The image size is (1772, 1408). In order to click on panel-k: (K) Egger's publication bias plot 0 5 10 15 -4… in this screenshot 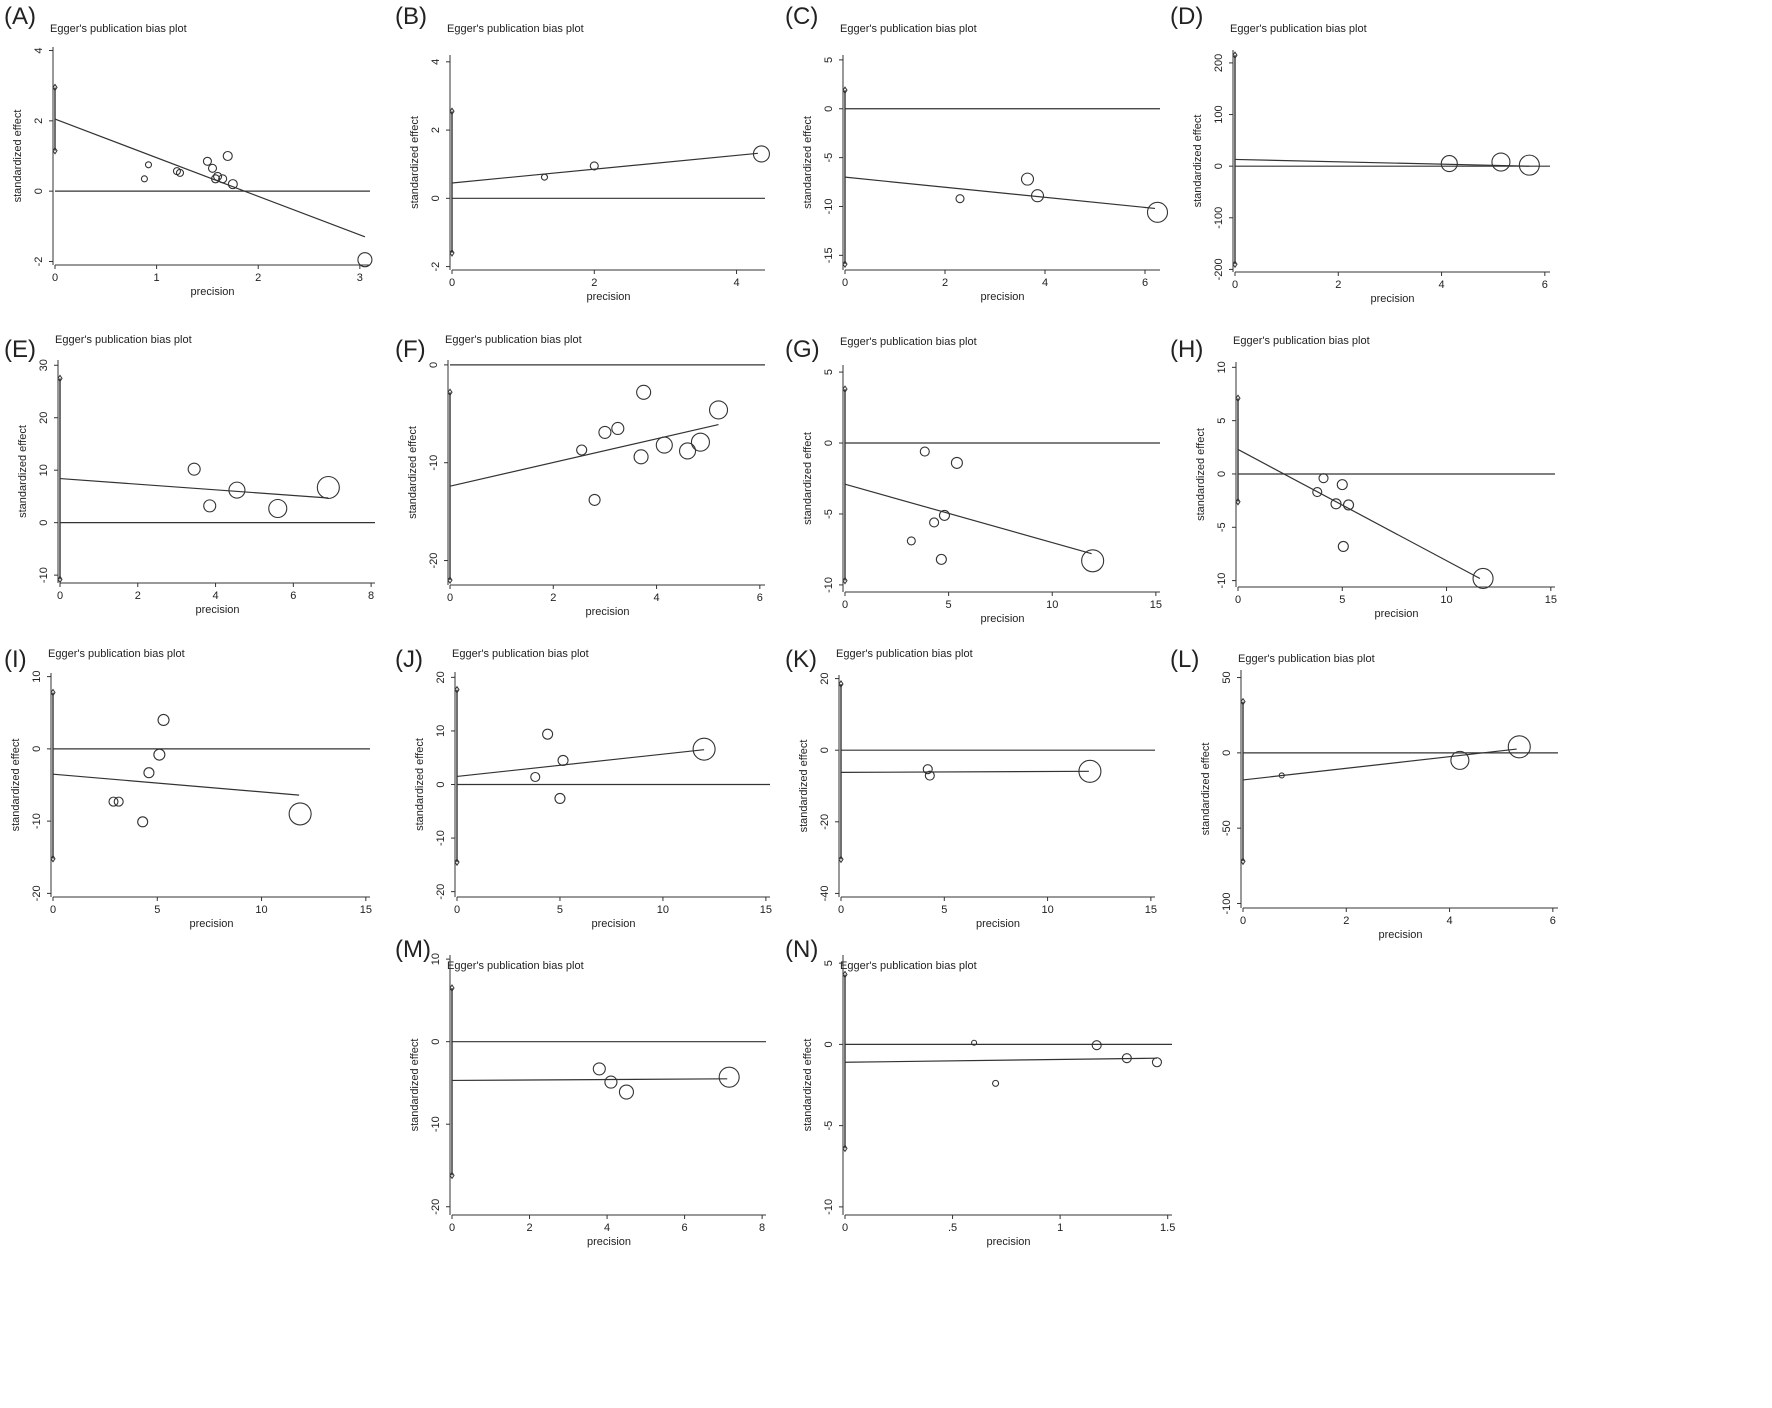, I will do `click(971, 788)`.